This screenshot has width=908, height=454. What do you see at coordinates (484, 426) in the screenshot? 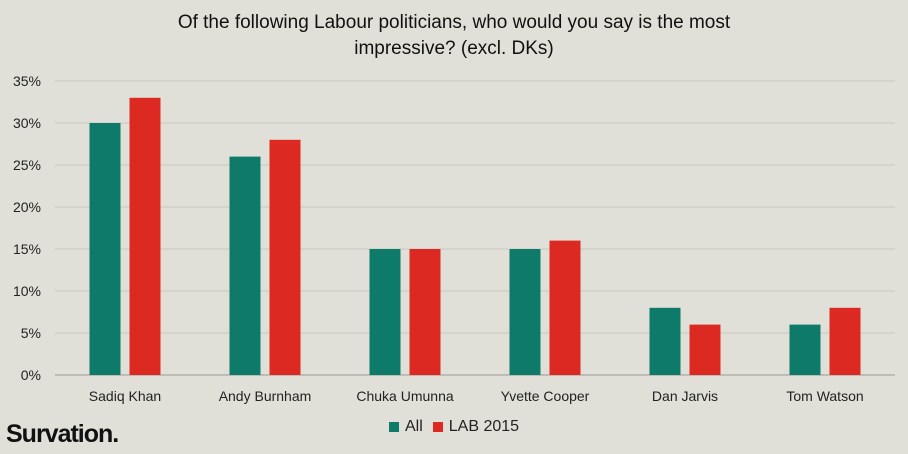
I see `legend-label-lab-2015: LAB 2015` at bounding box center [484, 426].